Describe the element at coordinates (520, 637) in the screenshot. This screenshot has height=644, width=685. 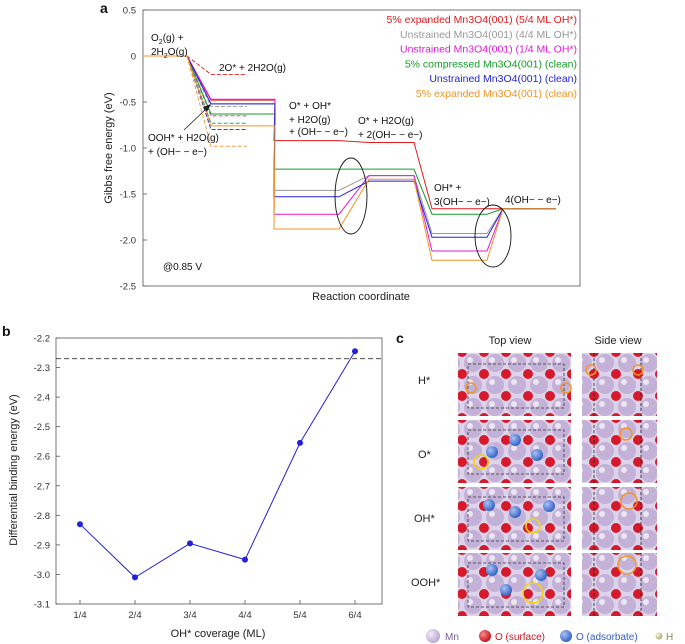
I see `legend-o-surface: O (surface)` at that location.